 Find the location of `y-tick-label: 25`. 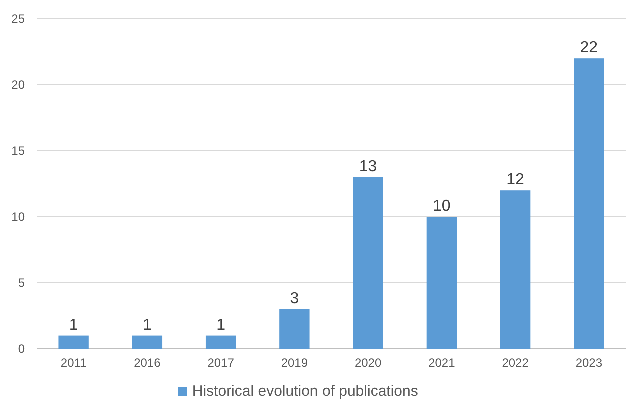

y-tick-label: 25 is located at coordinates (19, 19).